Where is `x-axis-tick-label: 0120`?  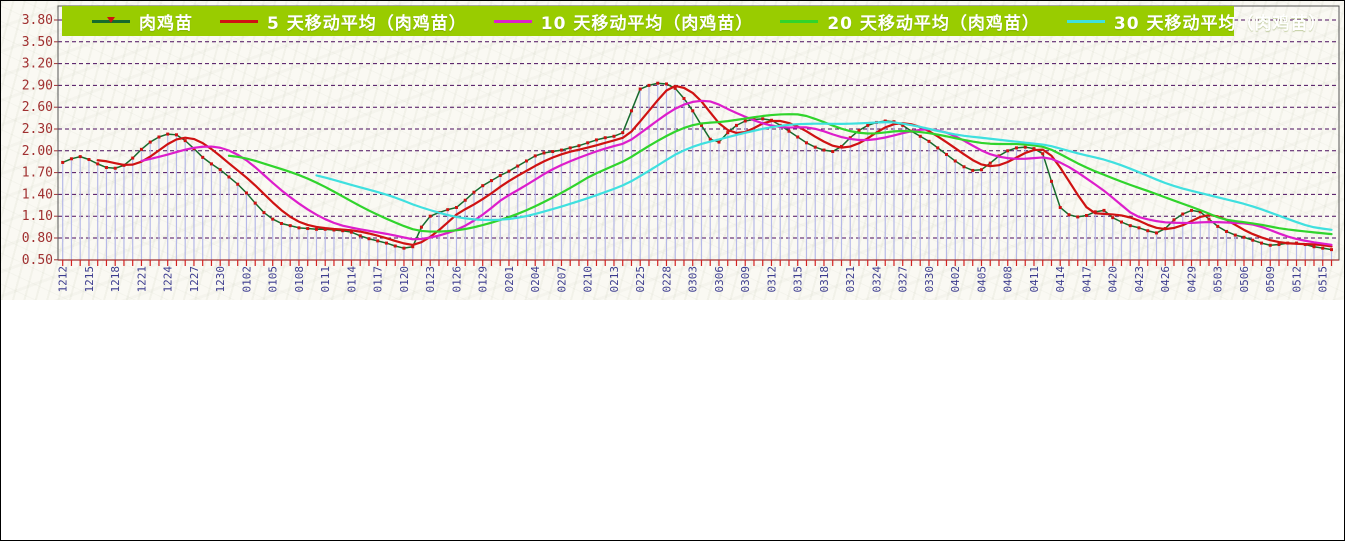
x-axis-tick-label: 0120 is located at coordinates (404, 279).